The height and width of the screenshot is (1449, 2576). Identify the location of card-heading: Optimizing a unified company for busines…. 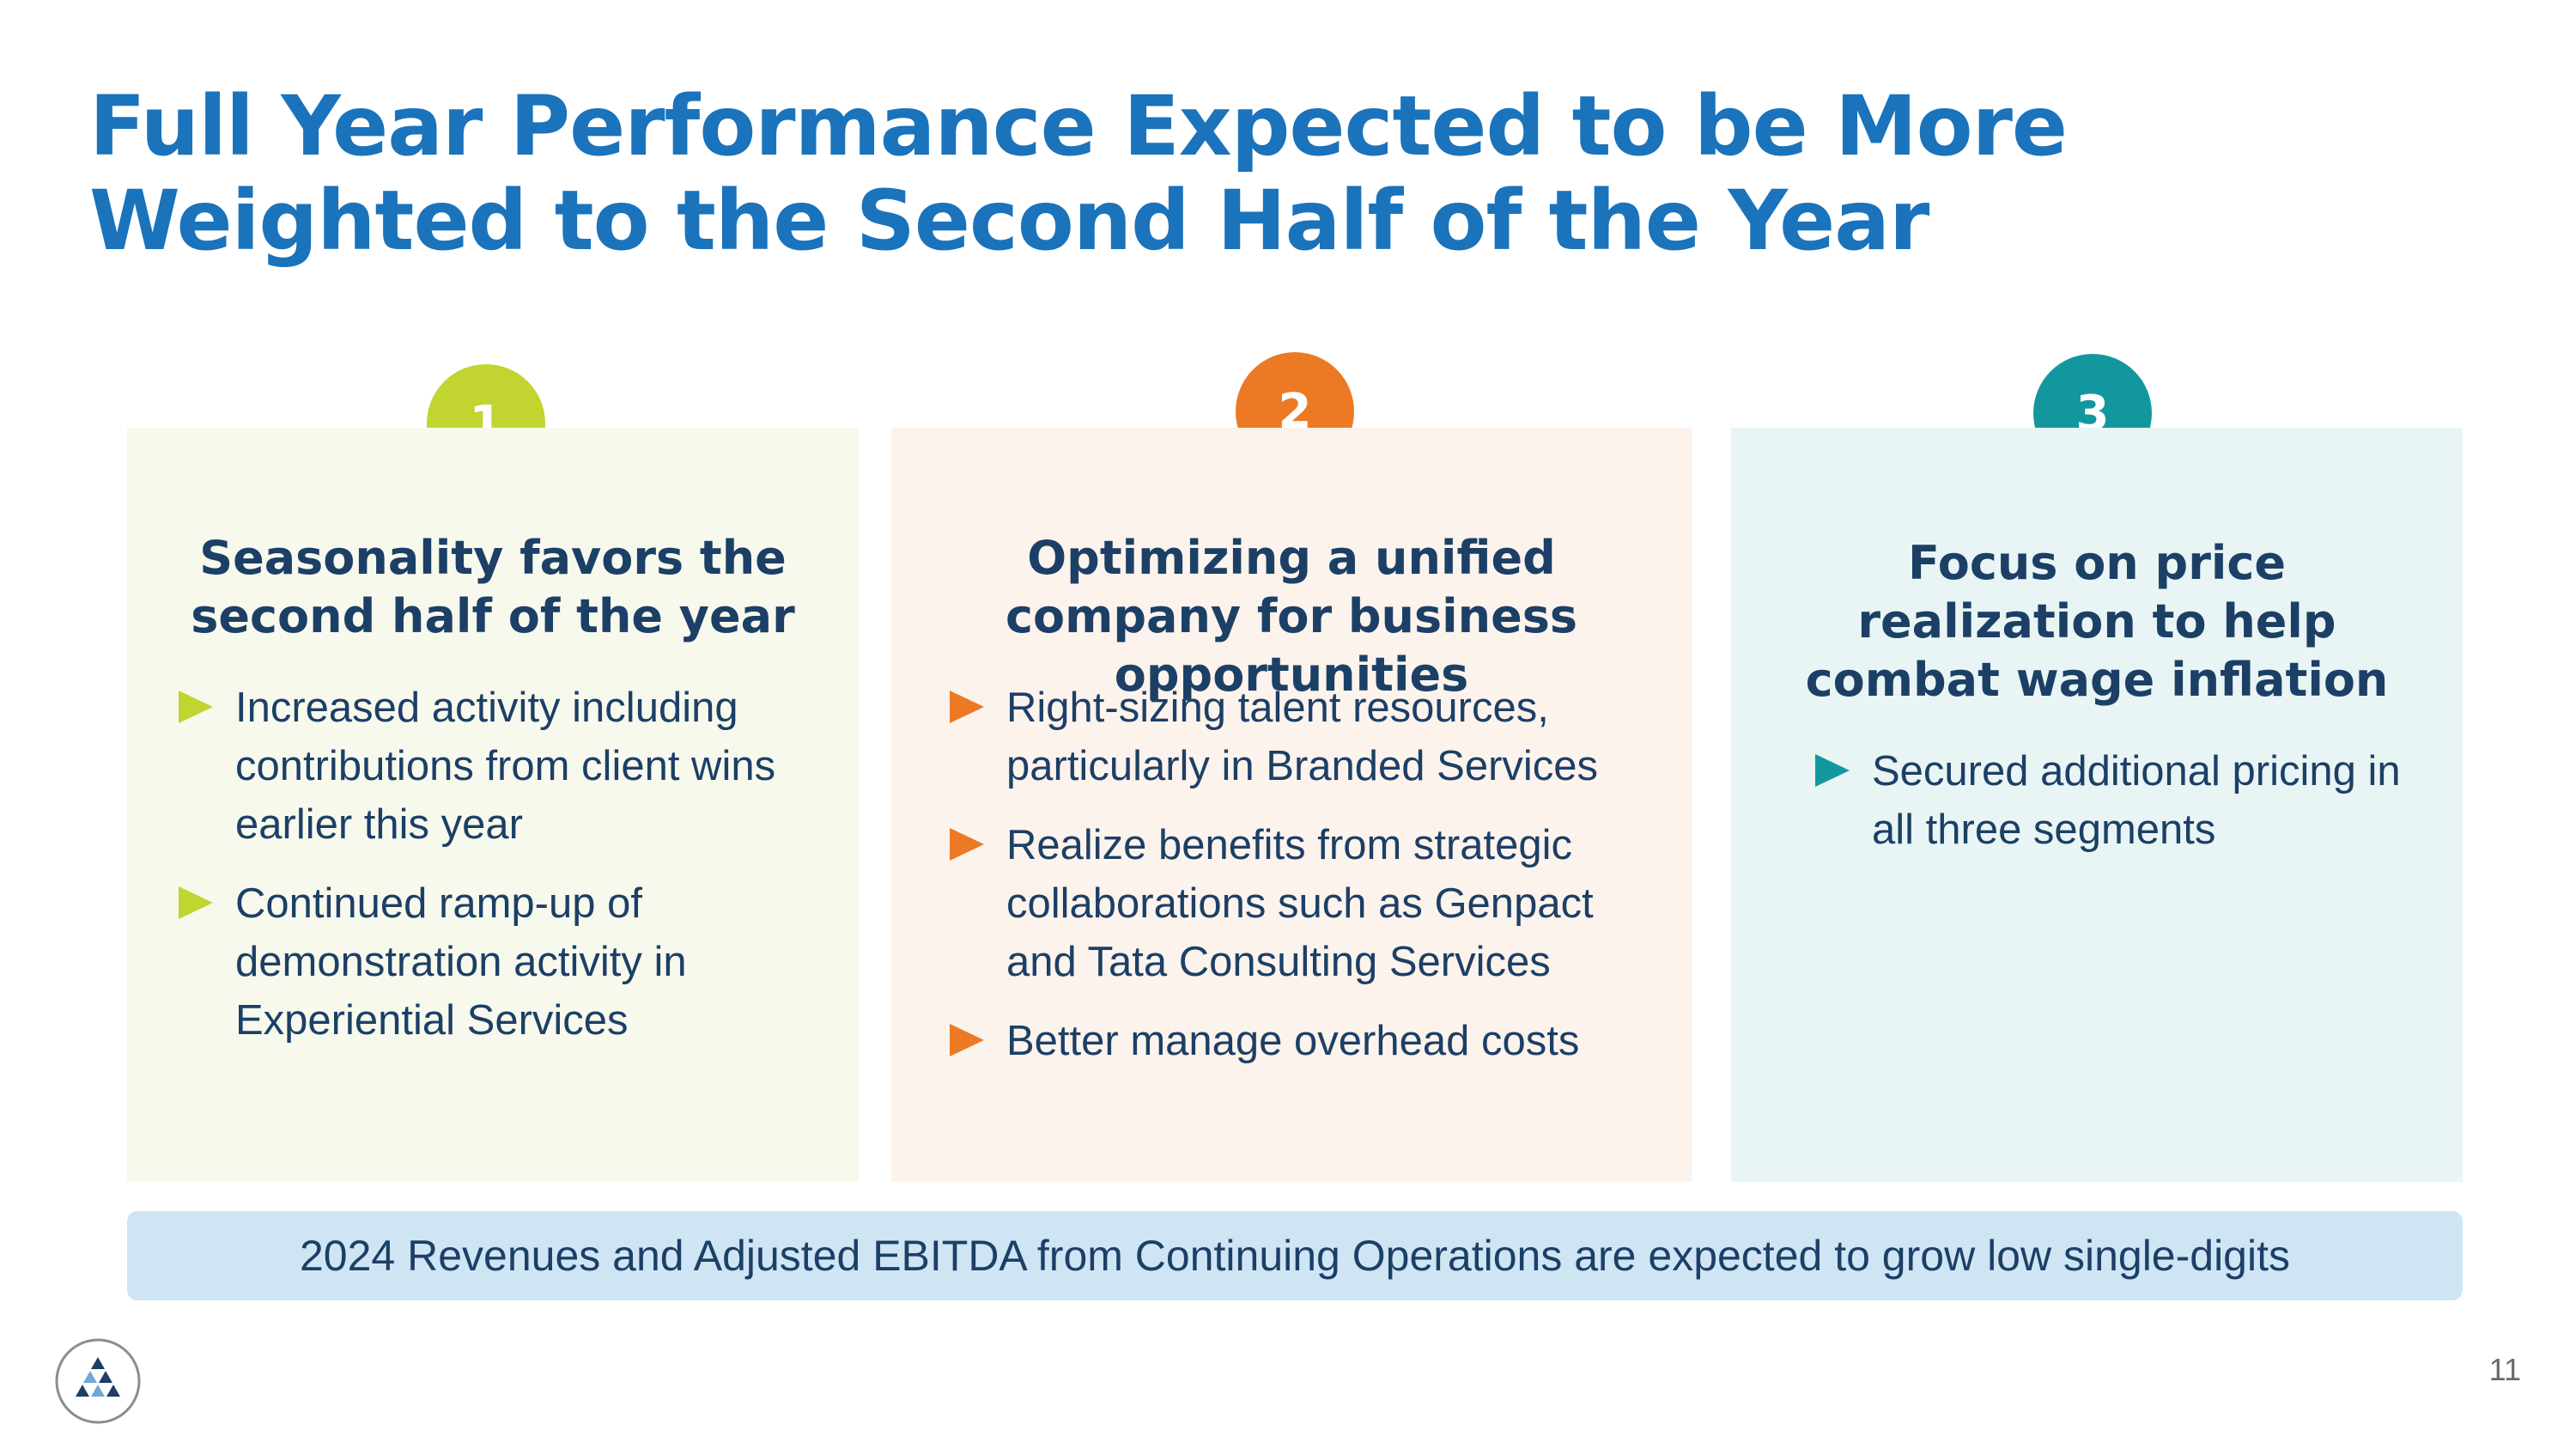
(1291, 616).